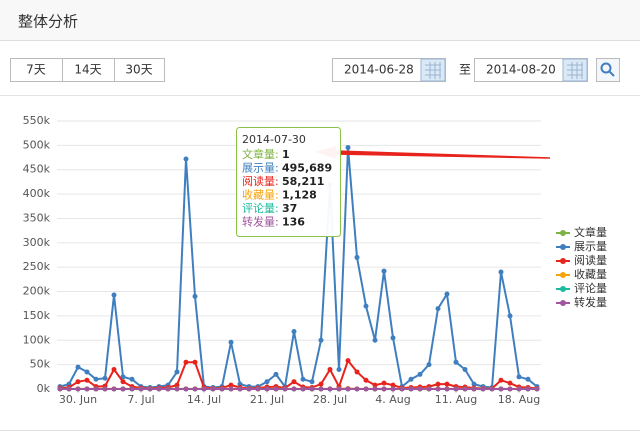  Describe the element at coordinates (48, 22) in the screenshot. I see `page-title: 整体分析` at that location.